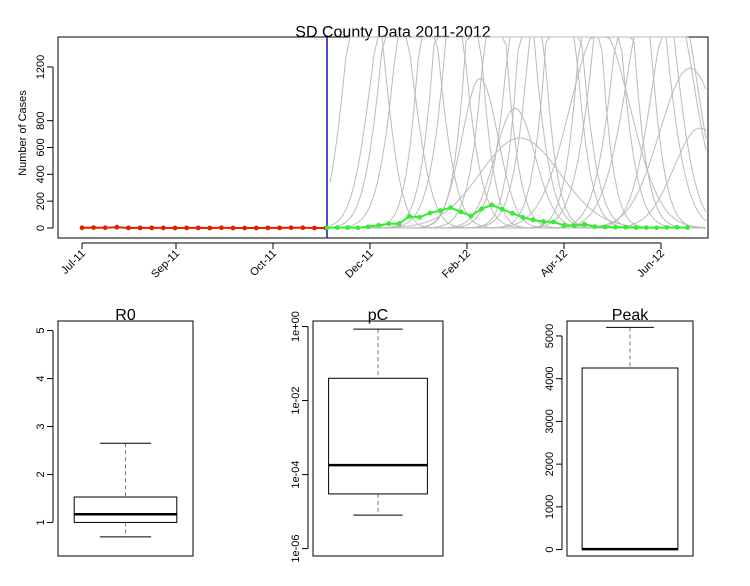 The width and height of the screenshot is (750, 586). Describe the element at coordinates (41, 120) in the screenshot. I see `main-y-tick-label: 800` at that location.